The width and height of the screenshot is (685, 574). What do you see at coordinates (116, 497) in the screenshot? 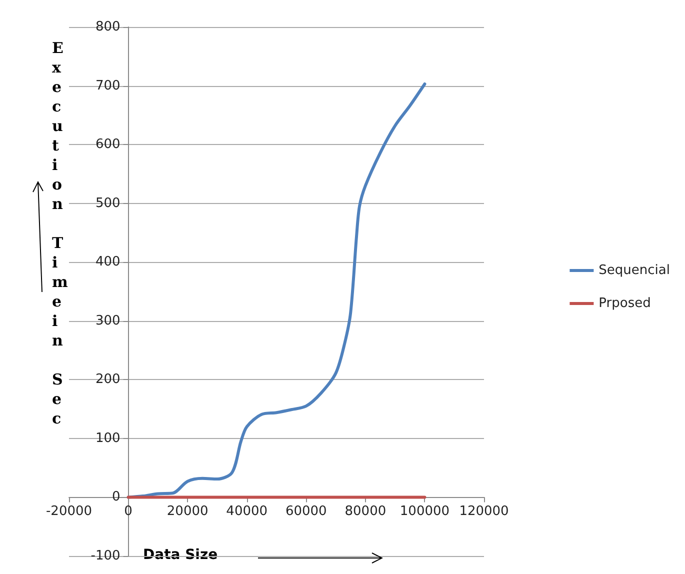
I see `y-tick-label: 0` at bounding box center [116, 497].